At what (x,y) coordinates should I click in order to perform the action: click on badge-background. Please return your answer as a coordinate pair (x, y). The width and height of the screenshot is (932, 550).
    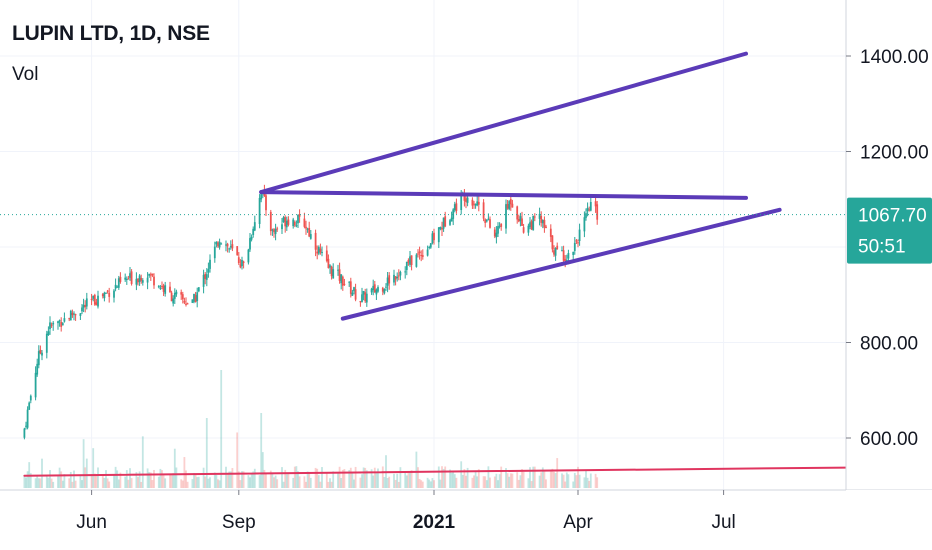
    Looking at the image, I should click on (889, 230).